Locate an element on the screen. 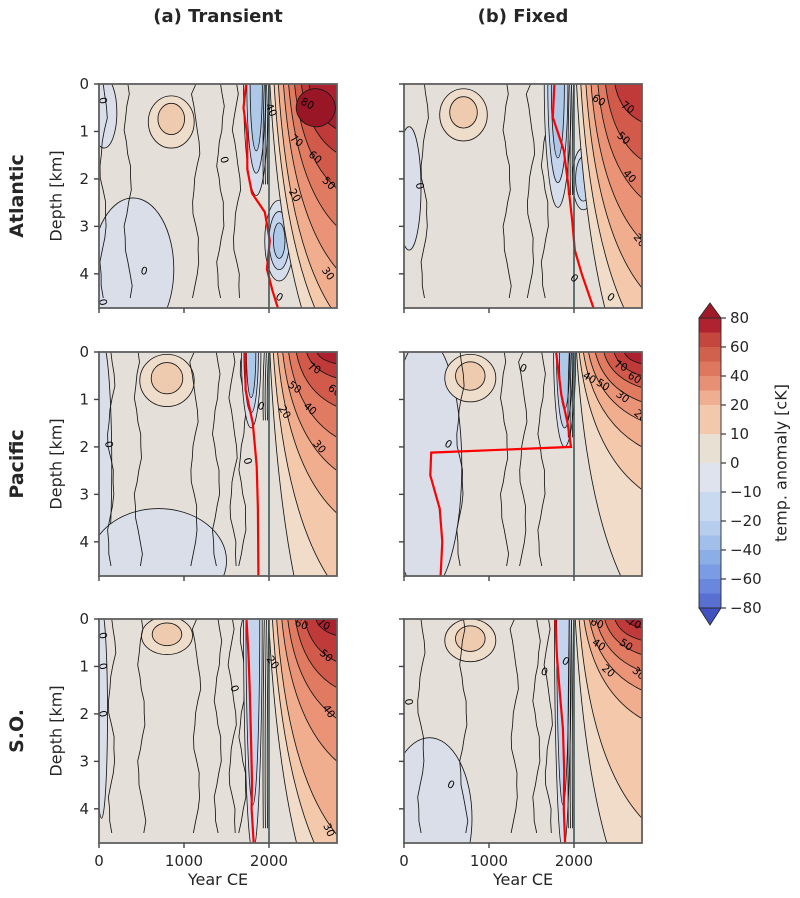 This screenshot has height=898, width=800. colorbar-tick-label: 40 is located at coordinates (739, 376).